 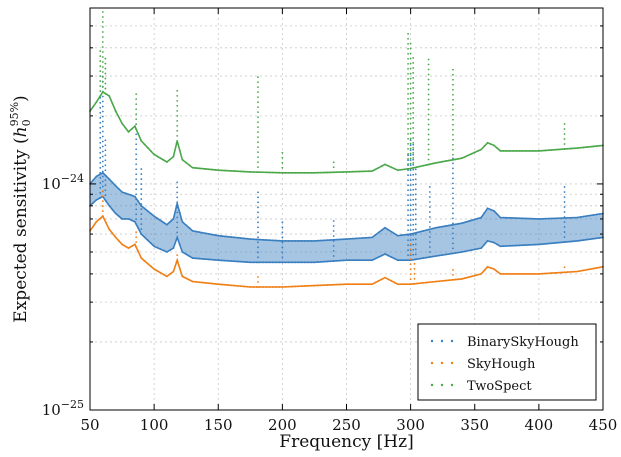 I want to click on x-axis-title: Frequency [Hz], so click(x=346, y=442).